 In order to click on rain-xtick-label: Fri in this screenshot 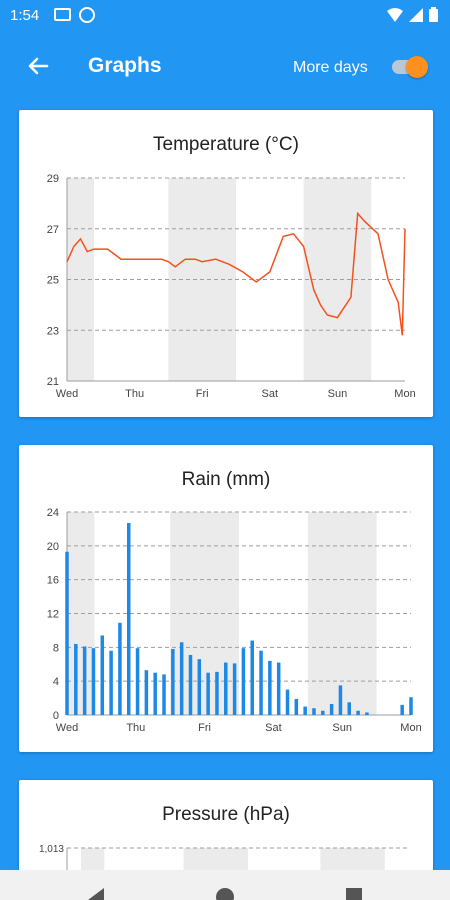, I will do `click(204, 728)`.